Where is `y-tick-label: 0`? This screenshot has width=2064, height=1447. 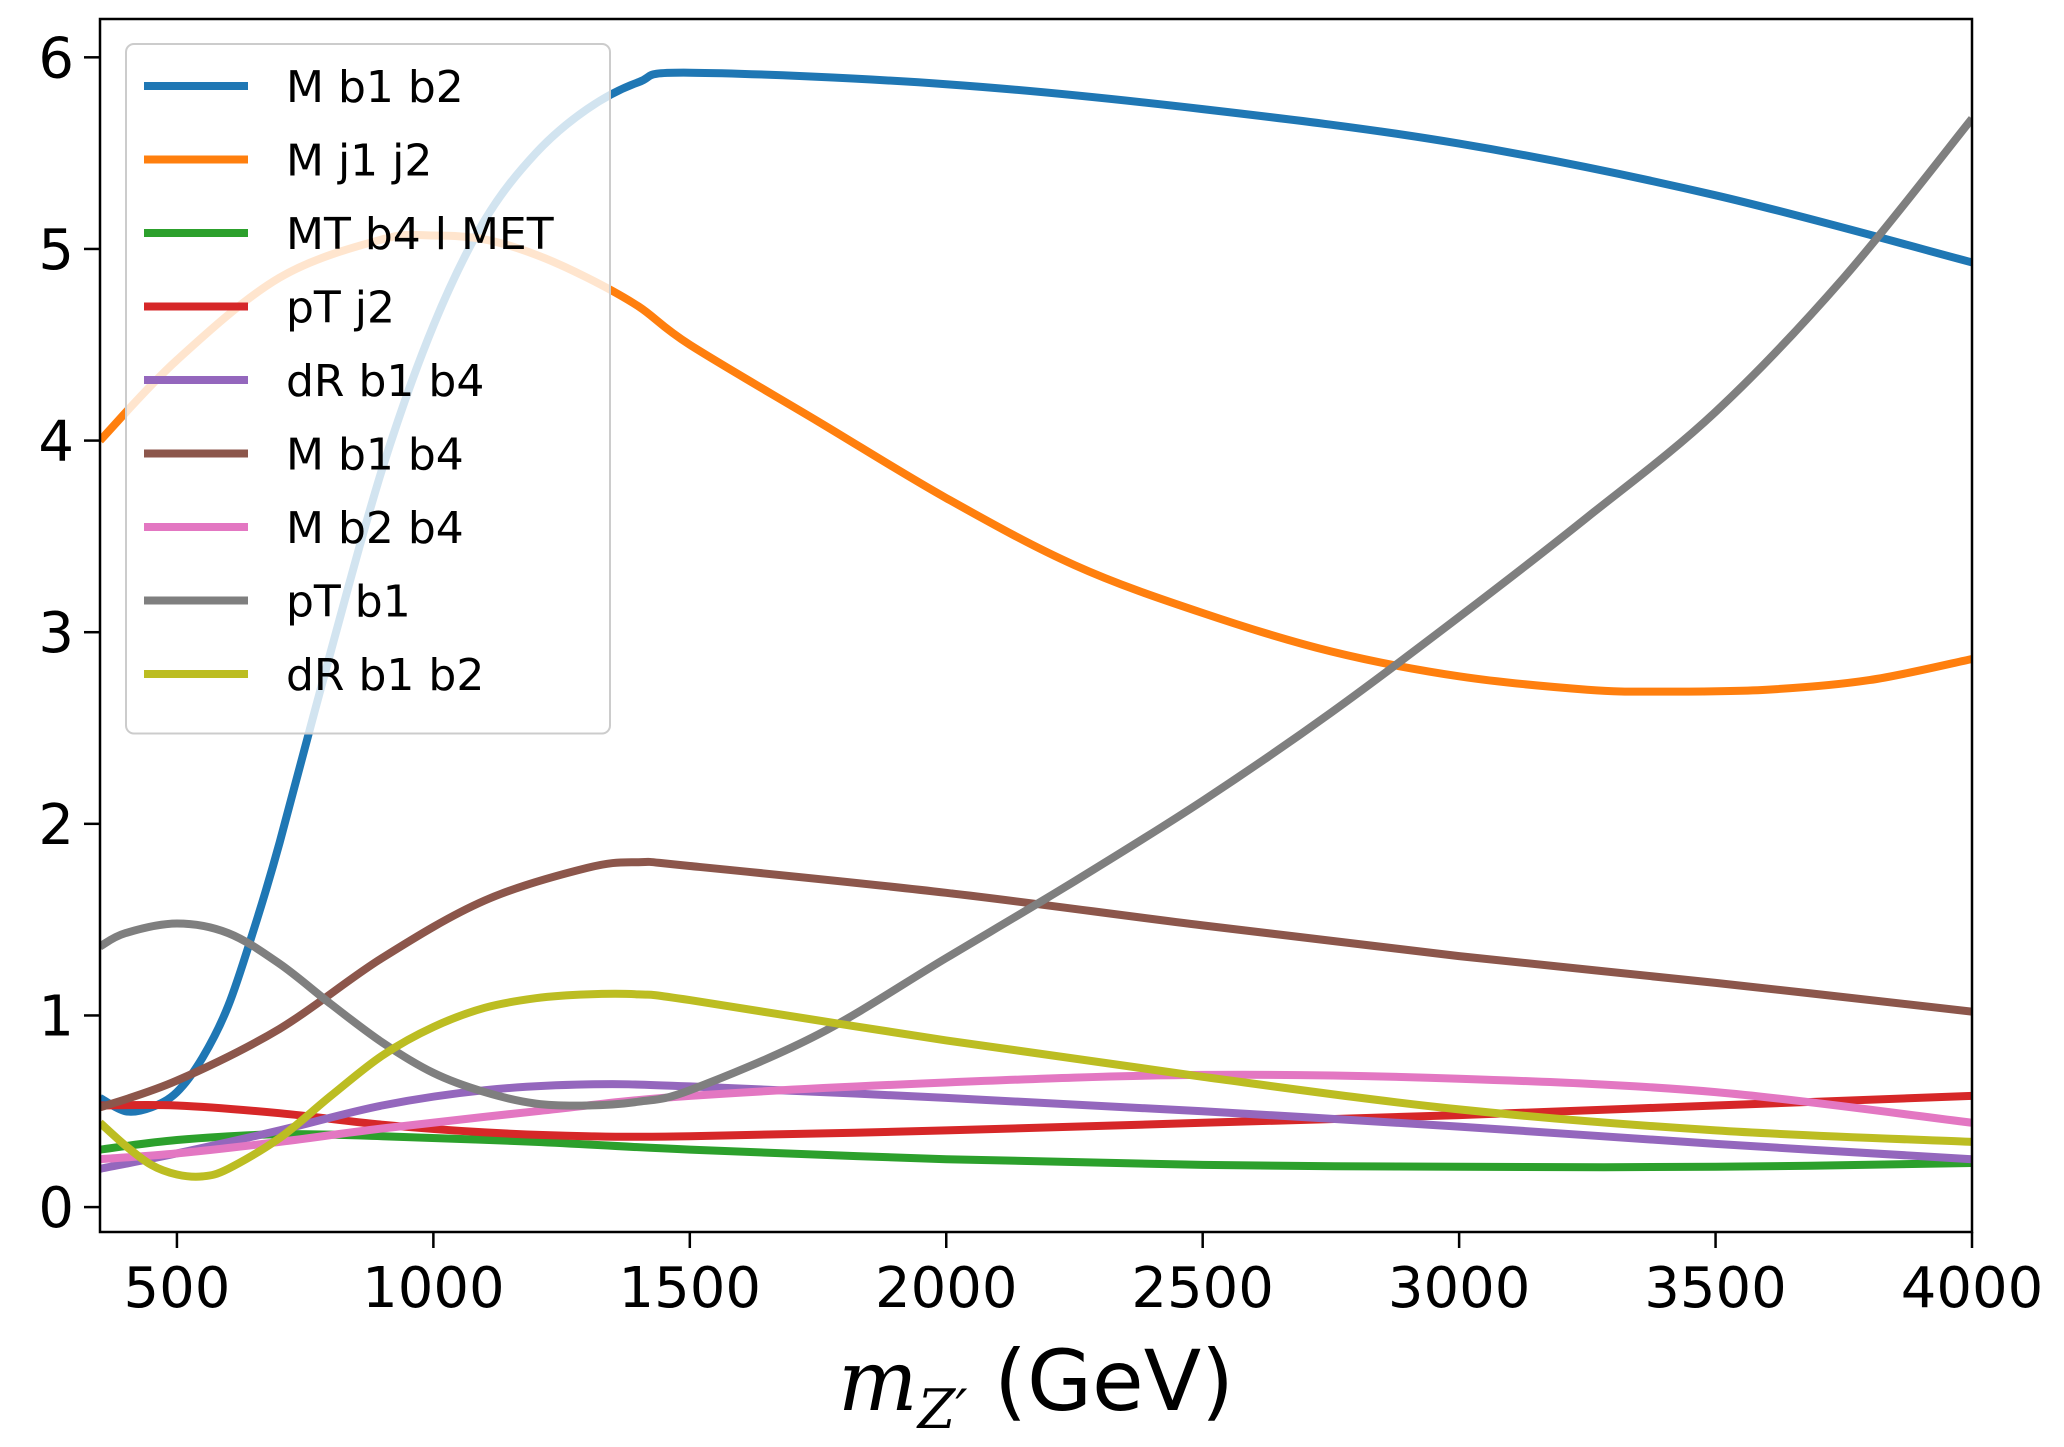
y-tick-label: 0 is located at coordinates (56, 1208).